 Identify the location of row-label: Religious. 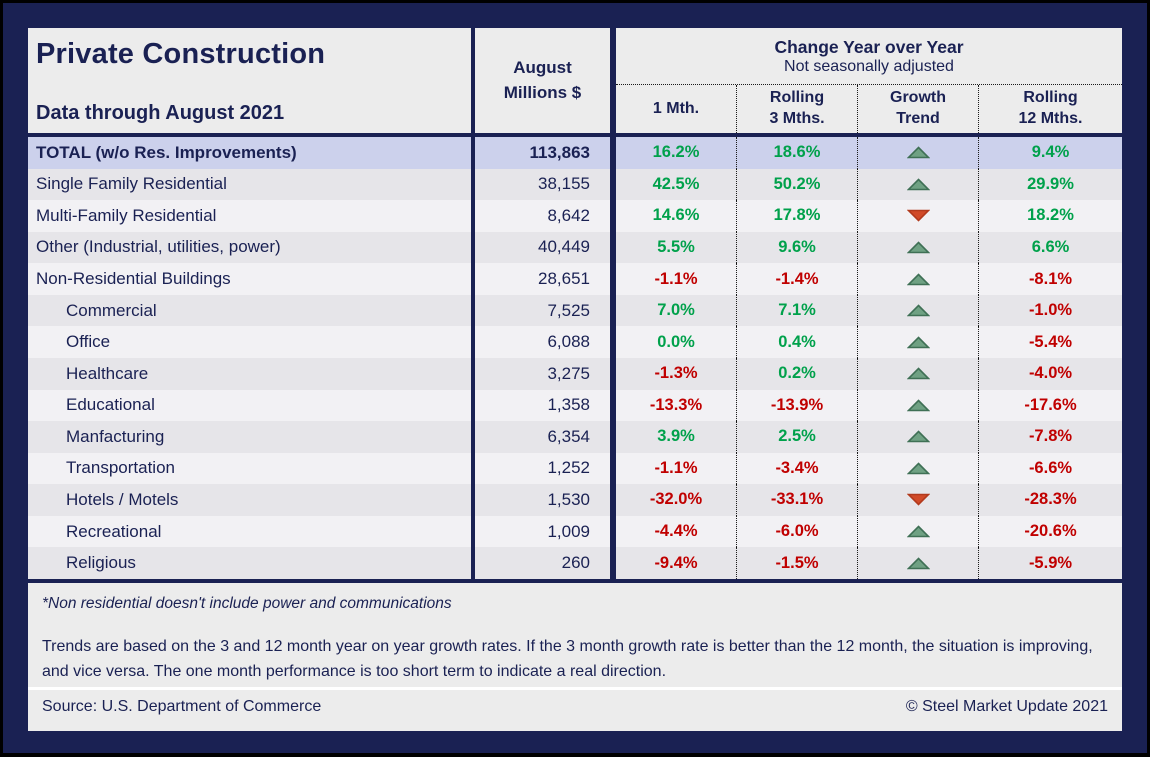
(251, 563).